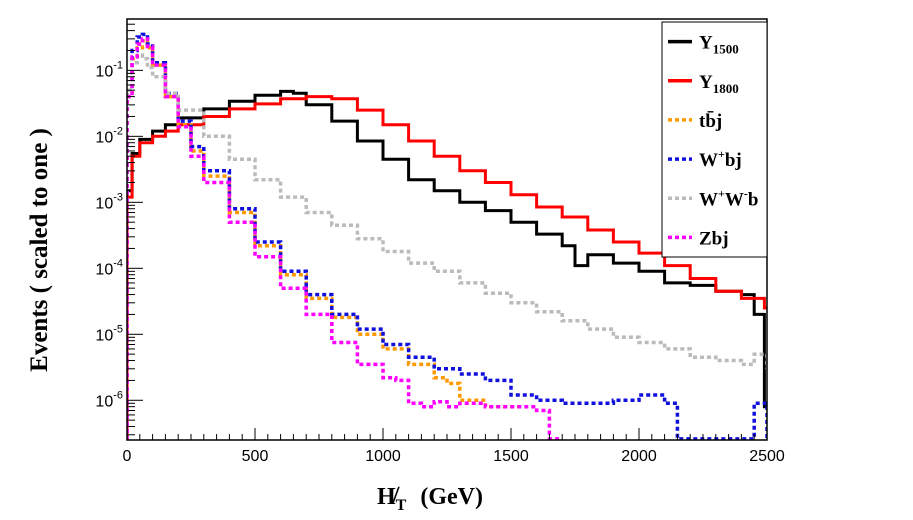  I want to click on svg-text:H̸T(GeV): H̸T (GeV), so click(430, 499).